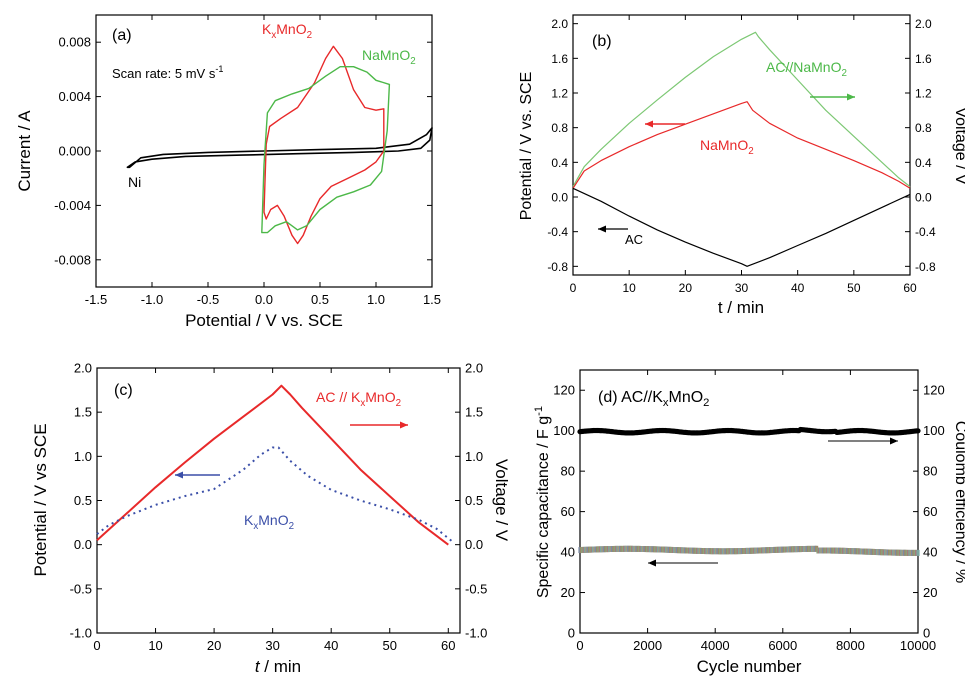 The image size is (965, 680). What do you see at coordinates (568, 511) in the screenshot?
I see `panel-d-ytick-label: 60` at bounding box center [568, 511].